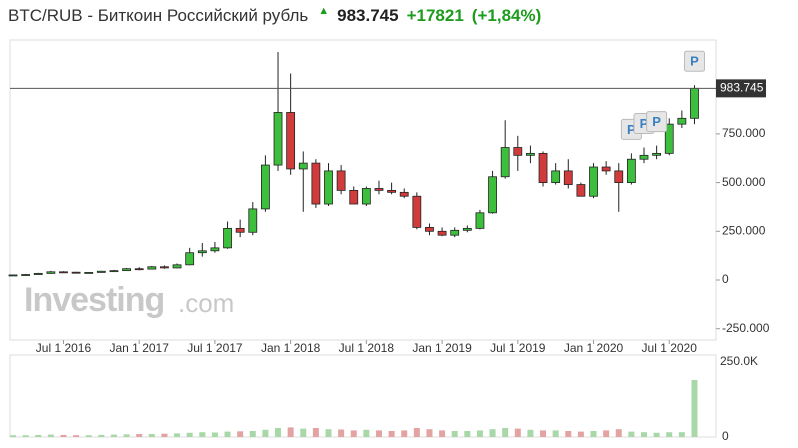 The image size is (798, 448). Describe the element at coordinates (739, 361) in the screenshot. I see `y-tick-label: 250.0K` at that location.